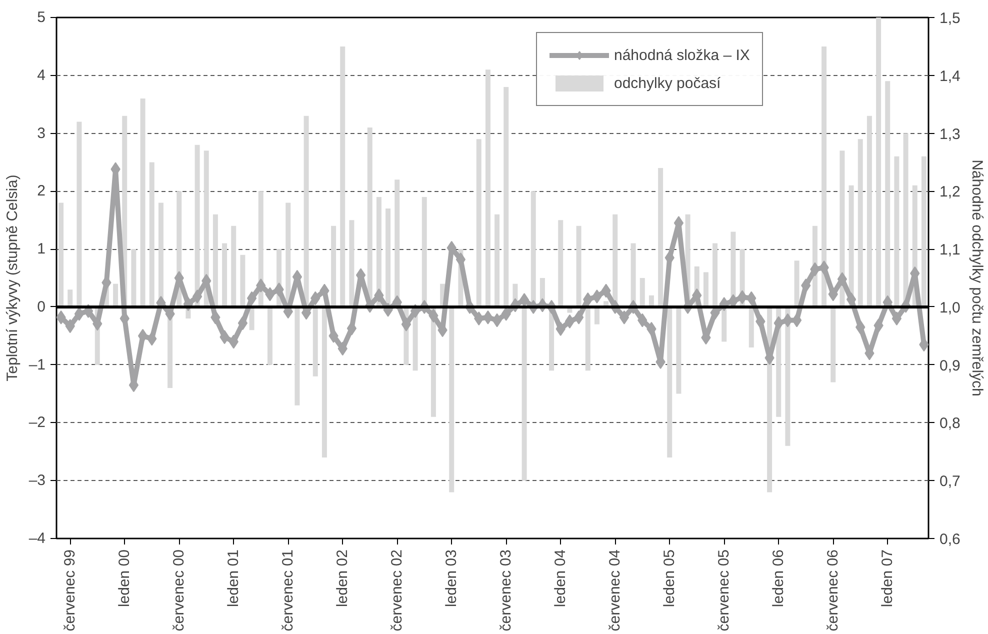 The height and width of the screenshot is (634, 988). I want to click on x-tick-label: červenec 06, so click(833, 591).